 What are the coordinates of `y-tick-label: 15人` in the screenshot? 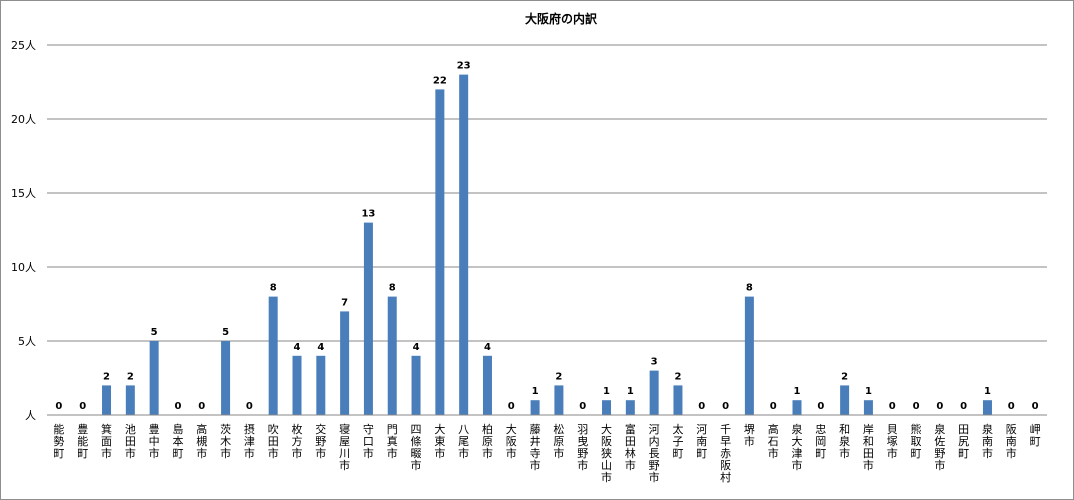 It's located at (23, 193).